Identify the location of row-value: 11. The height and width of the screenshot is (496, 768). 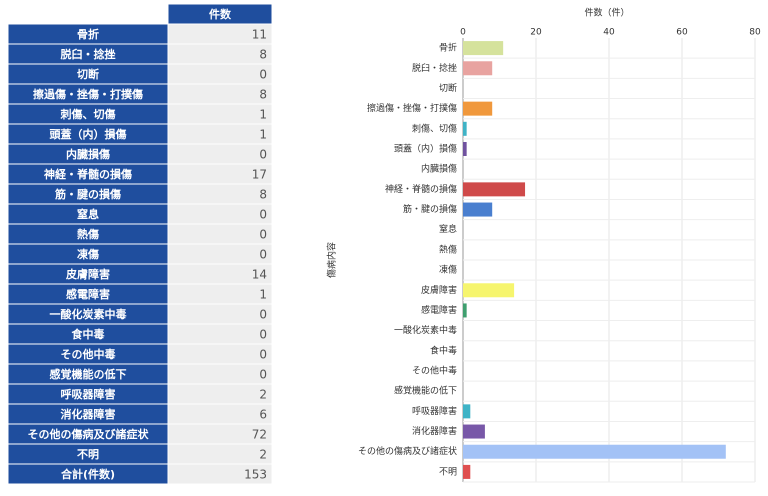
(259, 35).